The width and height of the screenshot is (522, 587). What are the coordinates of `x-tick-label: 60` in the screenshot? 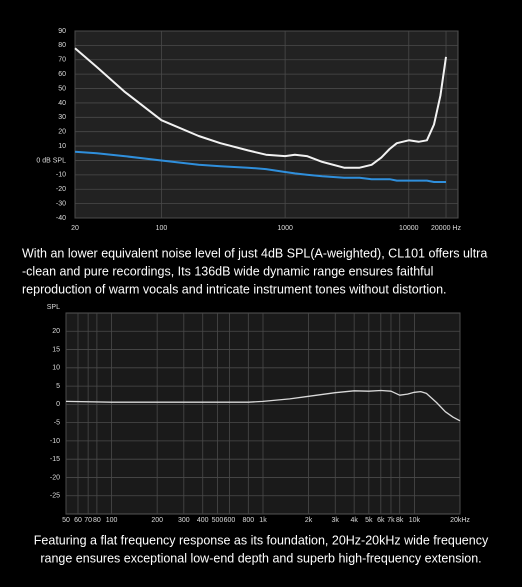 It's located at (78, 520).